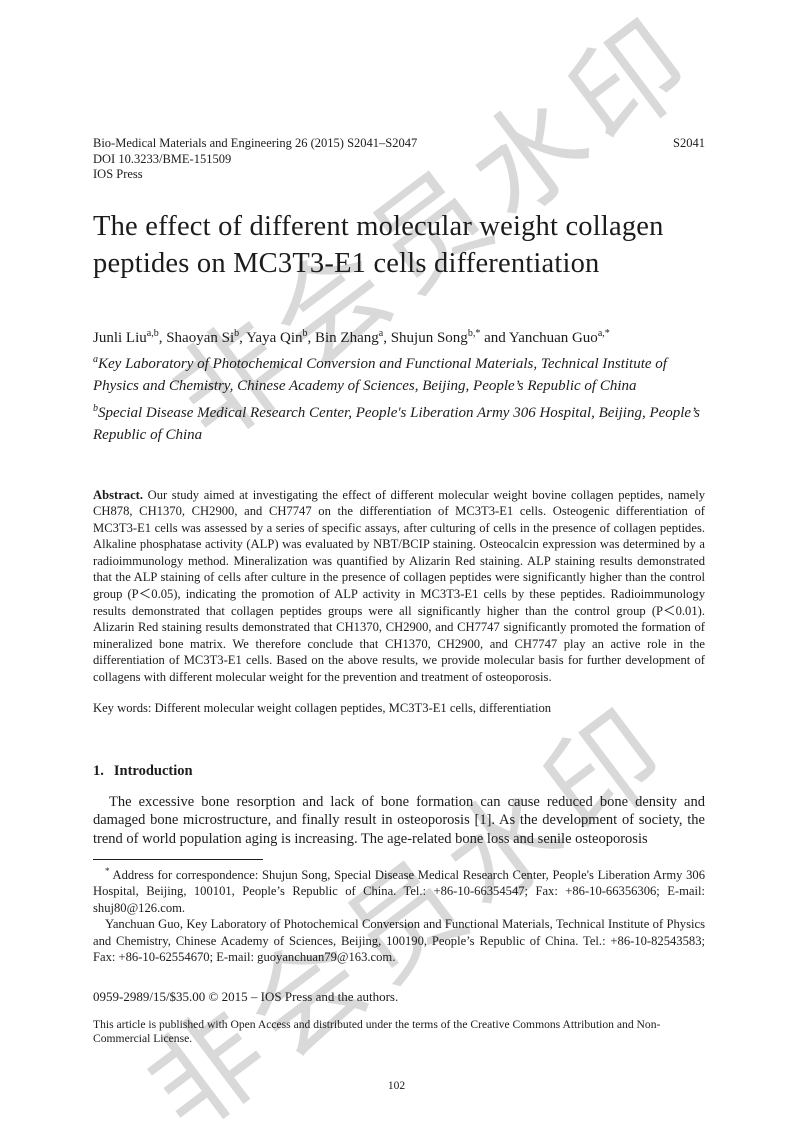 Image resolution: width=793 pixels, height=1122 pixels. Describe the element at coordinates (200, 337) in the screenshot. I see `author-name: Shaoyan Si` at that location.